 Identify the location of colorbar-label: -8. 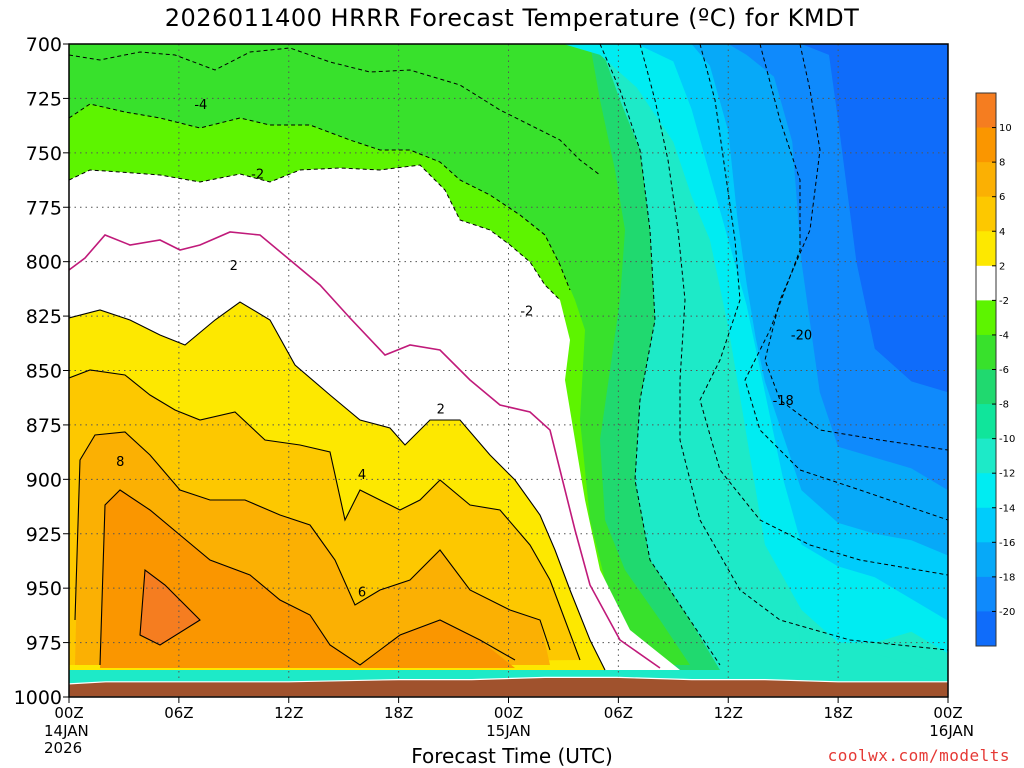
(1004, 405).